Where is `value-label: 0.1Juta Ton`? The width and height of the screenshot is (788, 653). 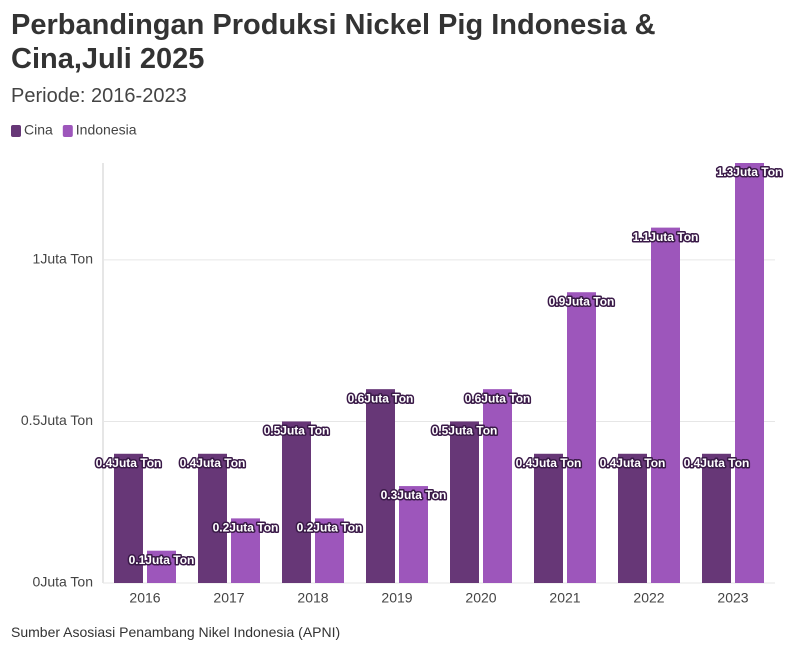
value-label: 0.1Juta Ton is located at coordinates (162, 560).